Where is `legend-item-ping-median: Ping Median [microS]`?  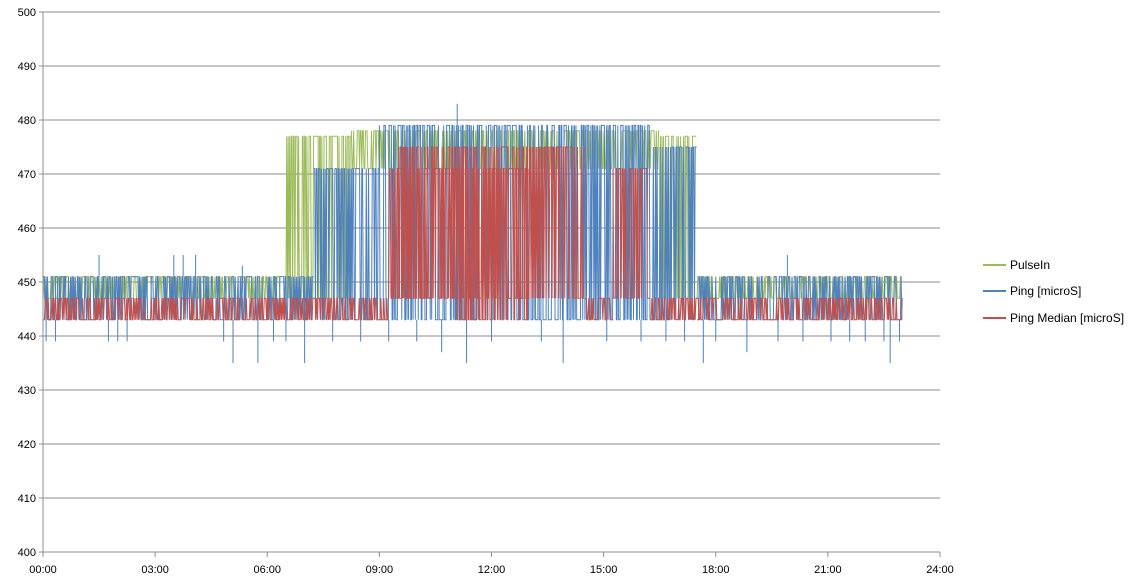 legend-item-ping-median: Ping Median [microS] is located at coordinates (1053, 318).